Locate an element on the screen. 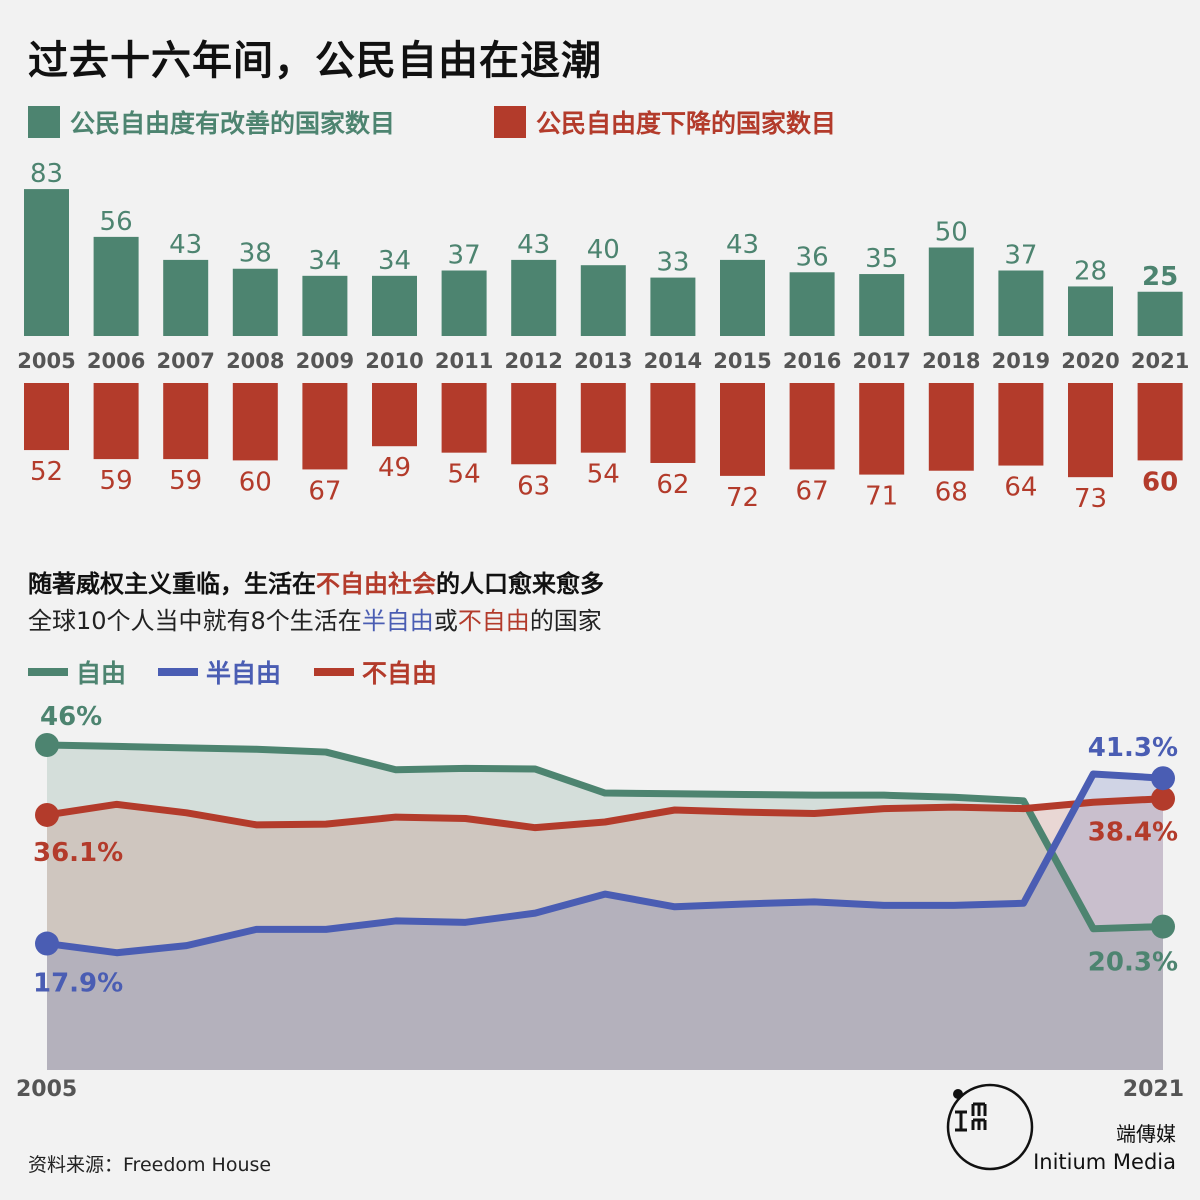  year-label-2008: 2008 is located at coordinates (255, 361).